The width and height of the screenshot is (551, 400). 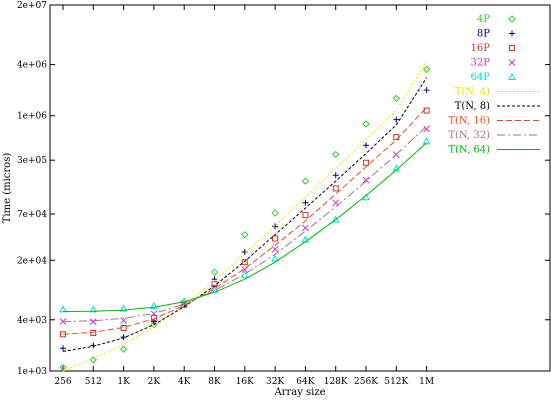 What do you see at coordinates (32, 161) in the screenshot?
I see `y-tick-label: 3e+05` at bounding box center [32, 161].